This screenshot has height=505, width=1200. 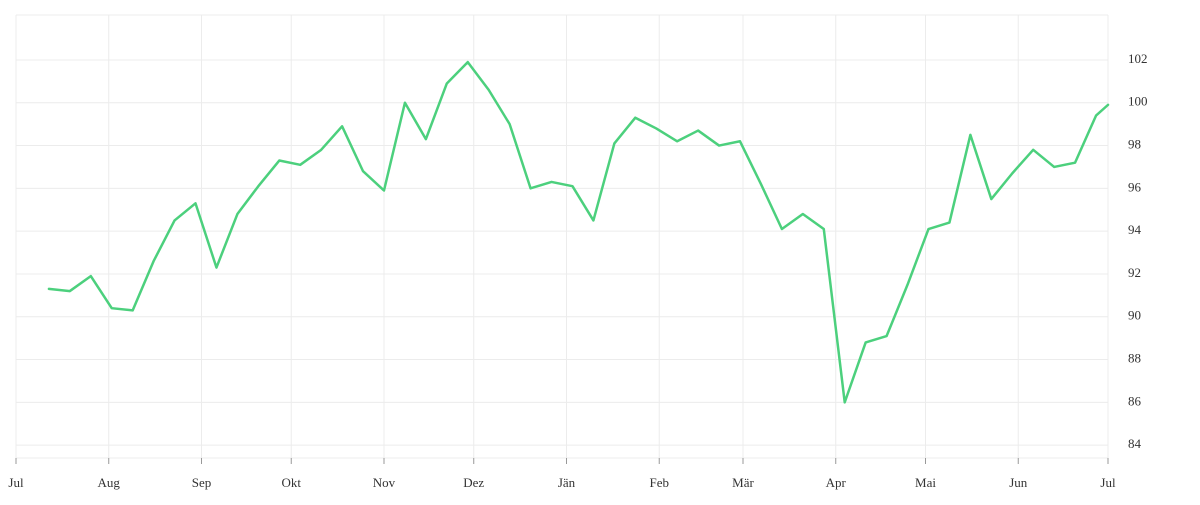 I want to click on y-tick-label: 88, so click(x=1134, y=358).